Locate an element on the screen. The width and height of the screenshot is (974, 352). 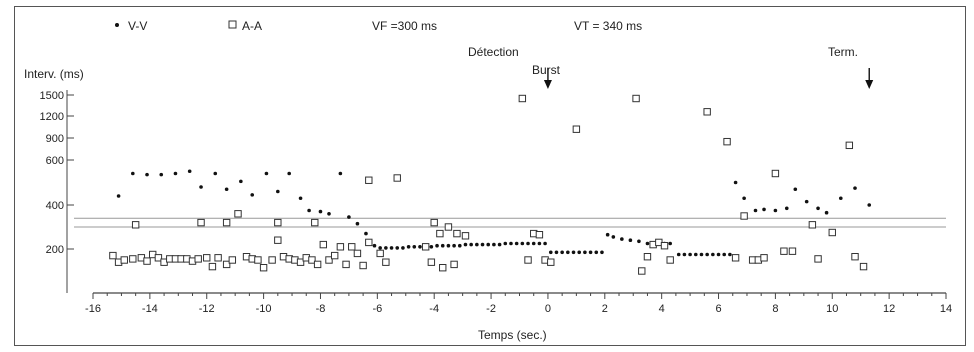
x-tick-label: -10 is located at coordinates (264, 309).